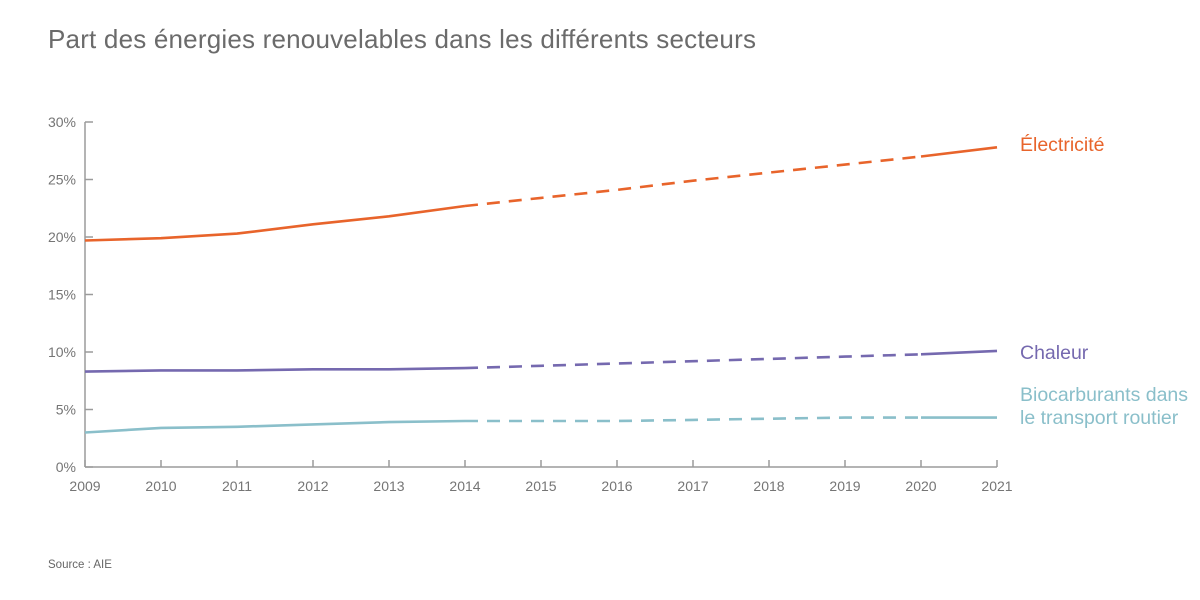 This screenshot has height=600, width=1200. What do you see at coordinates (1062, 145) in the screenshot?
I see `series-label-electricite: Électricité` at bounding box center [1062, 145].